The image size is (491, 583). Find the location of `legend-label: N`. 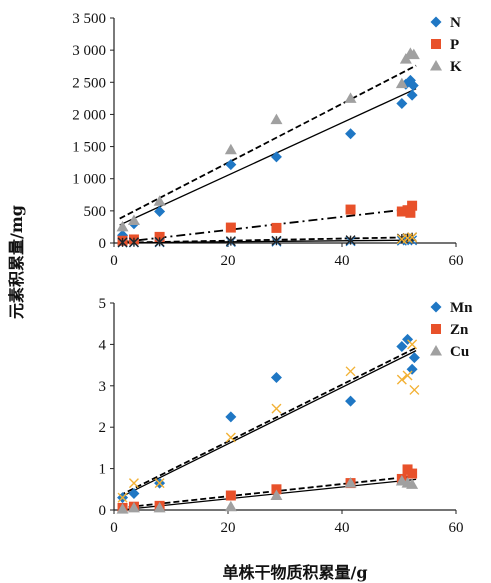

legend-label: N is located at coordinates (455, 23).